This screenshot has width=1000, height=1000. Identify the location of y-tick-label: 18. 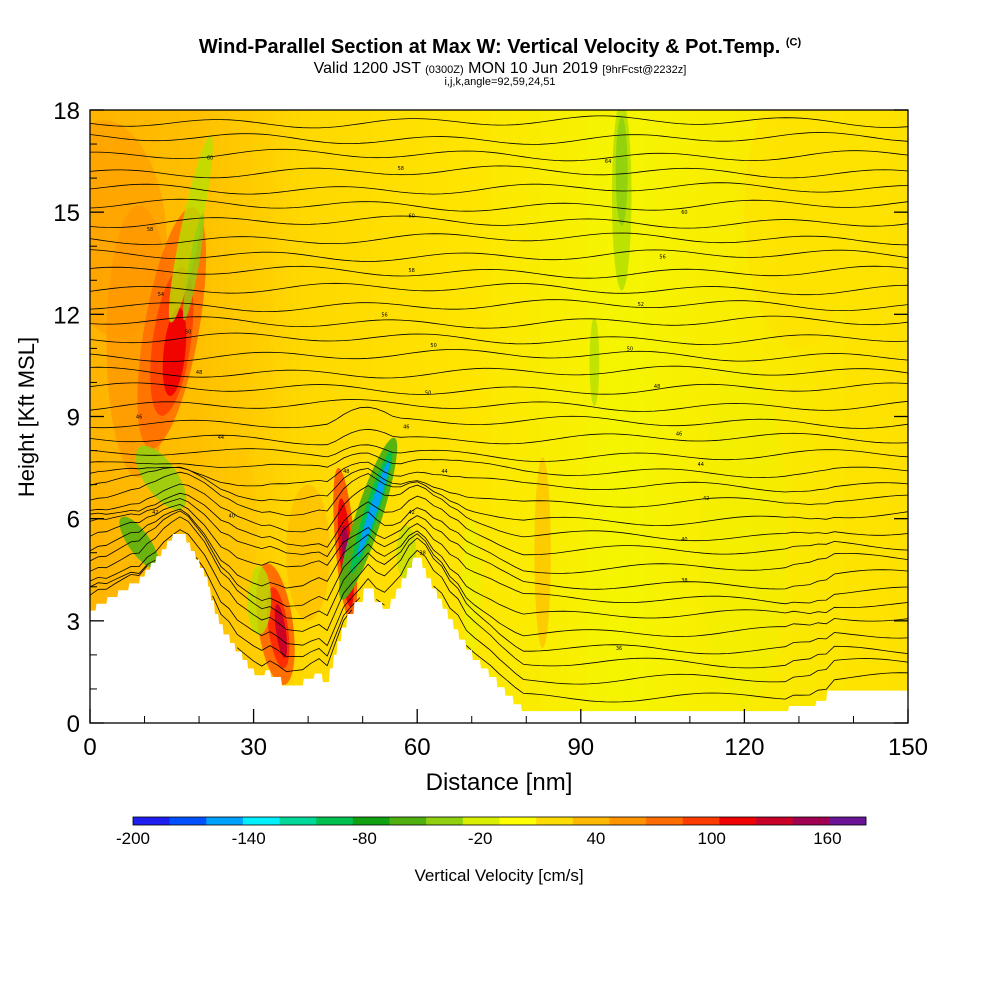
(66, 111).